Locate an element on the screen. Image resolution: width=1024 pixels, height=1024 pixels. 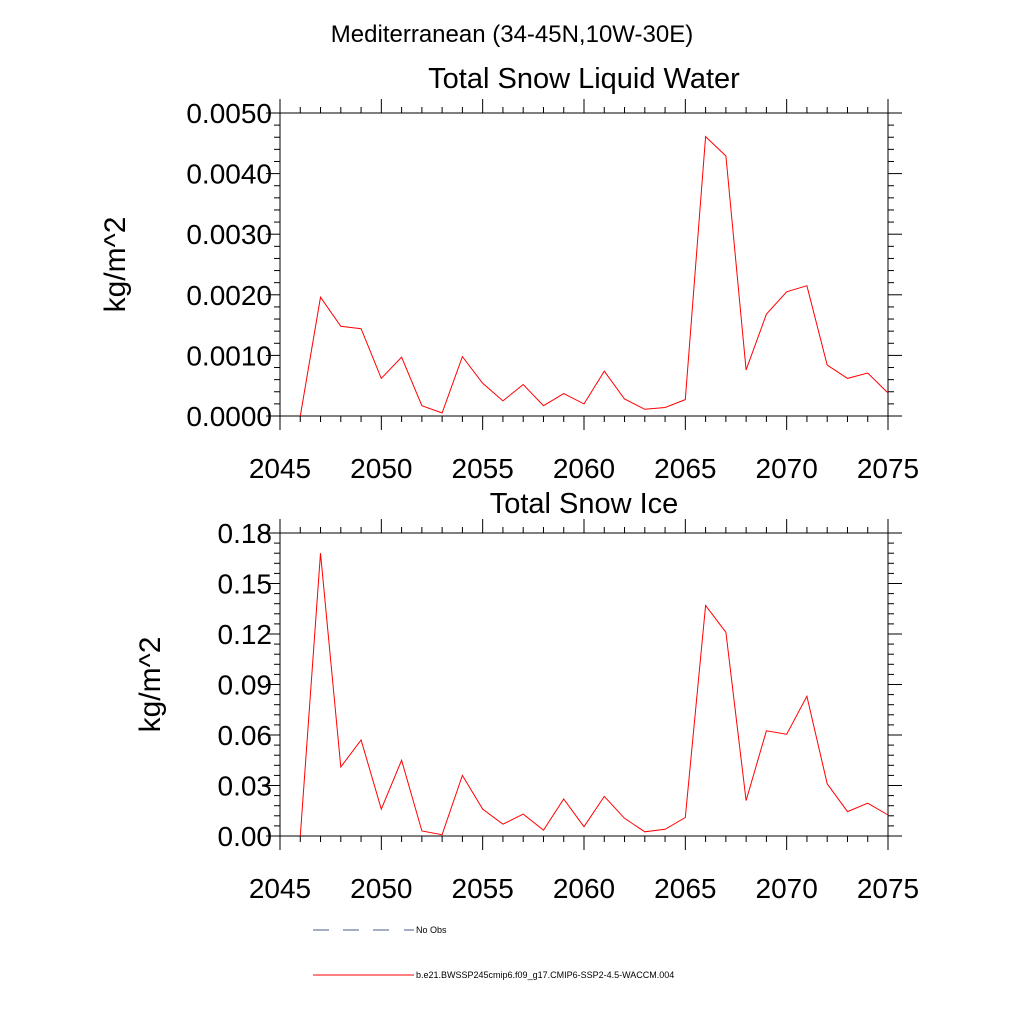
y-tick-label: 0.0020 is located at coordinates (229, 295).